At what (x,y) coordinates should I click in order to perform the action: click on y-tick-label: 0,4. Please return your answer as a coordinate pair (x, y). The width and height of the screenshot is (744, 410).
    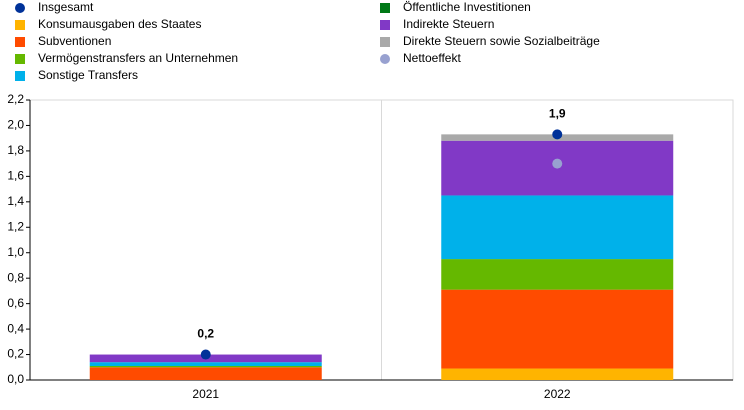
    Looking at the image, I should click on (15, 328).